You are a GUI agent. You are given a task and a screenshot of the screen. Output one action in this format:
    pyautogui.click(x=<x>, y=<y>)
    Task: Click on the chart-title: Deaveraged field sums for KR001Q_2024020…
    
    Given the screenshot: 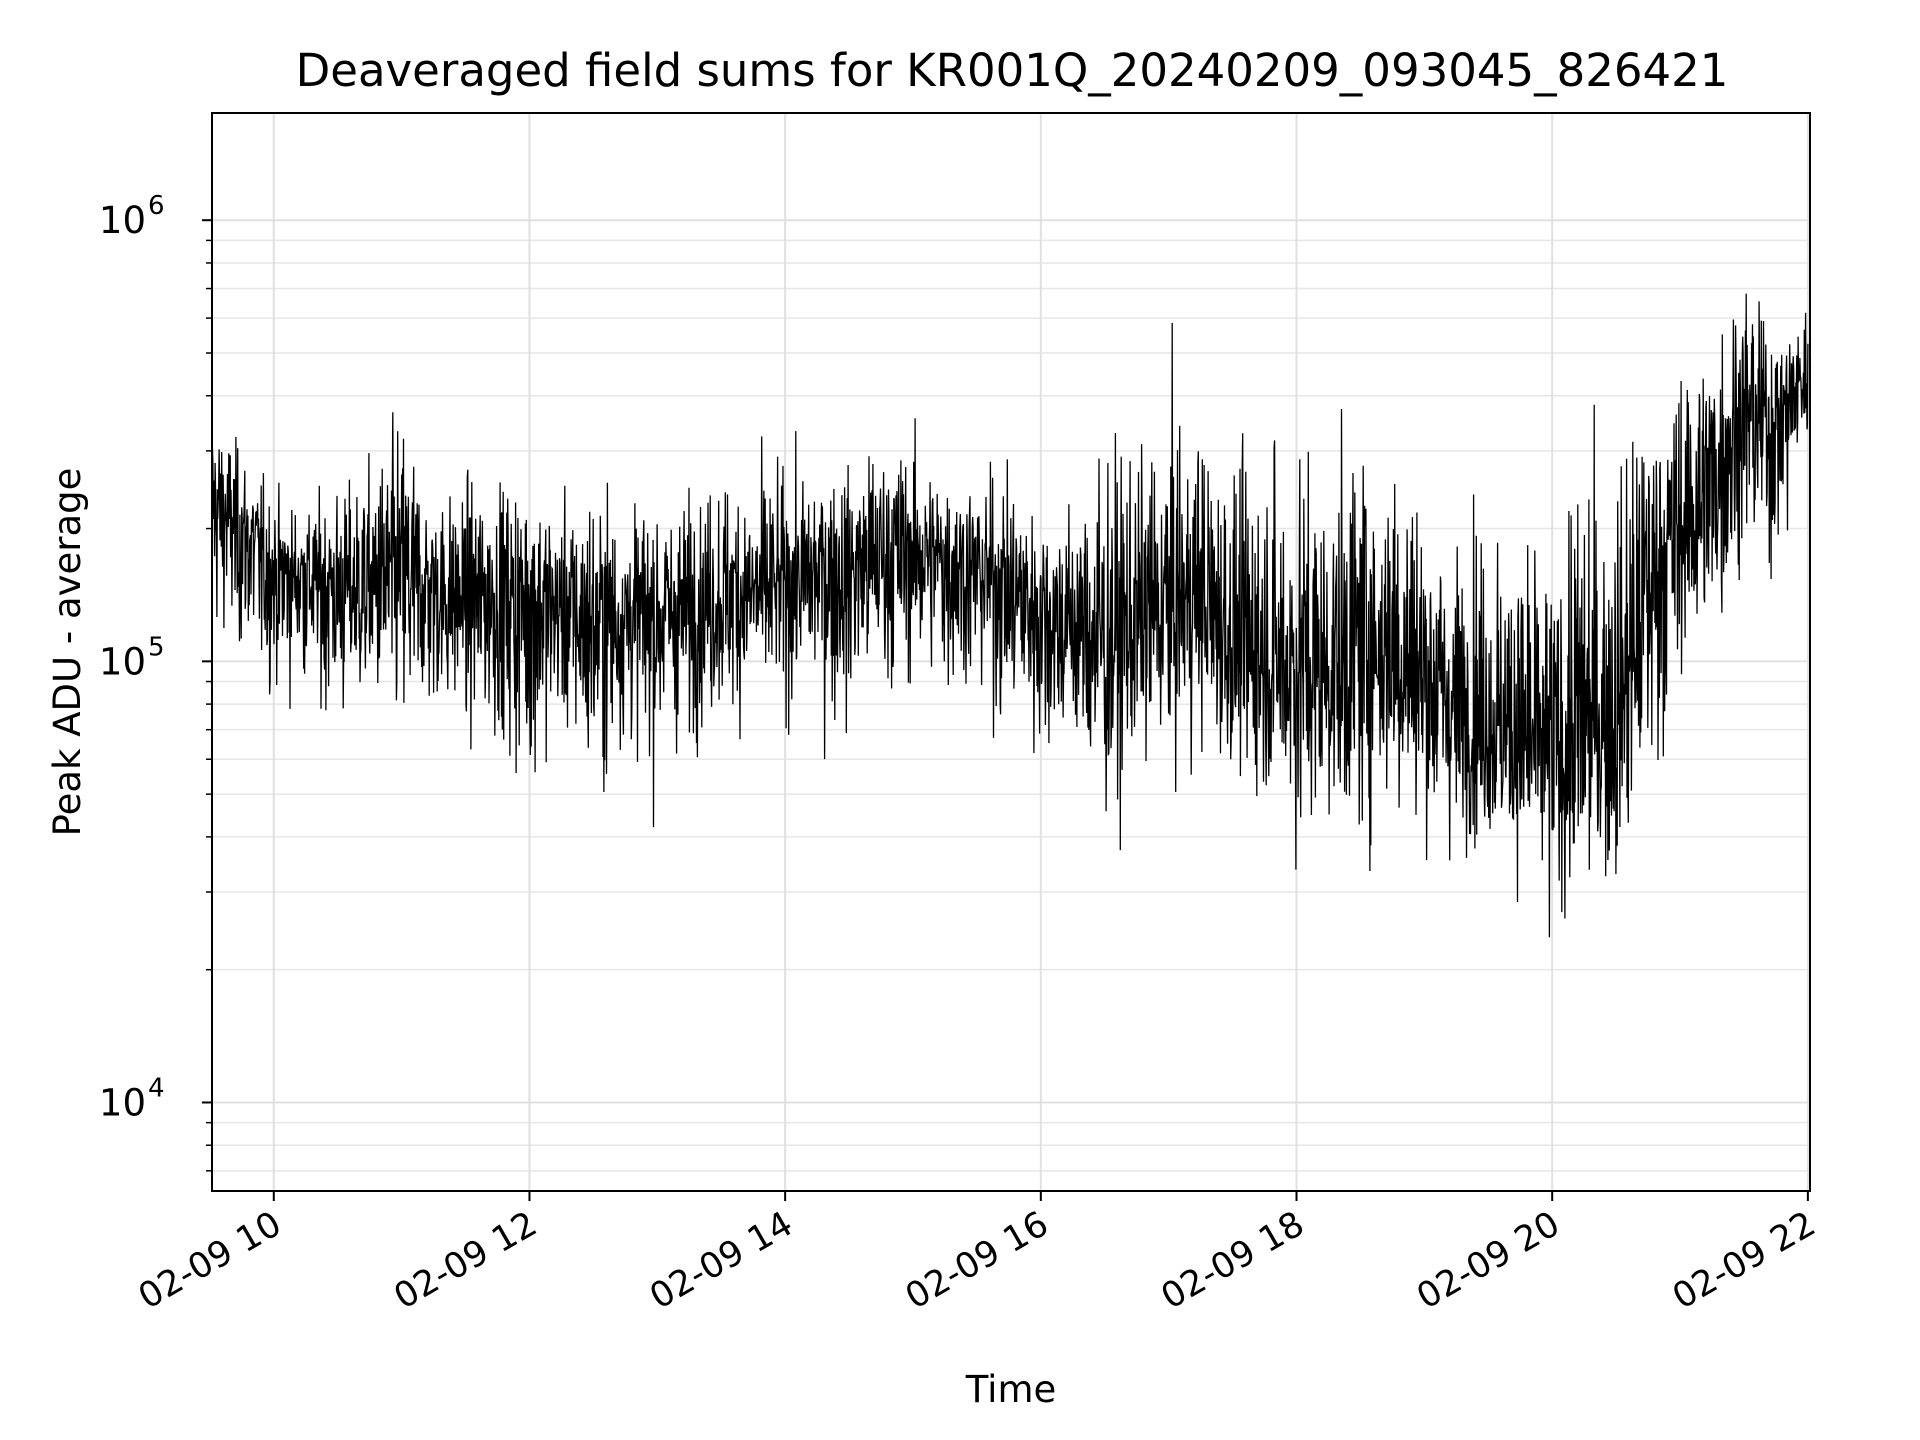 What is the action you would take?
    pyautogui.click(x=1012, y=70)
    